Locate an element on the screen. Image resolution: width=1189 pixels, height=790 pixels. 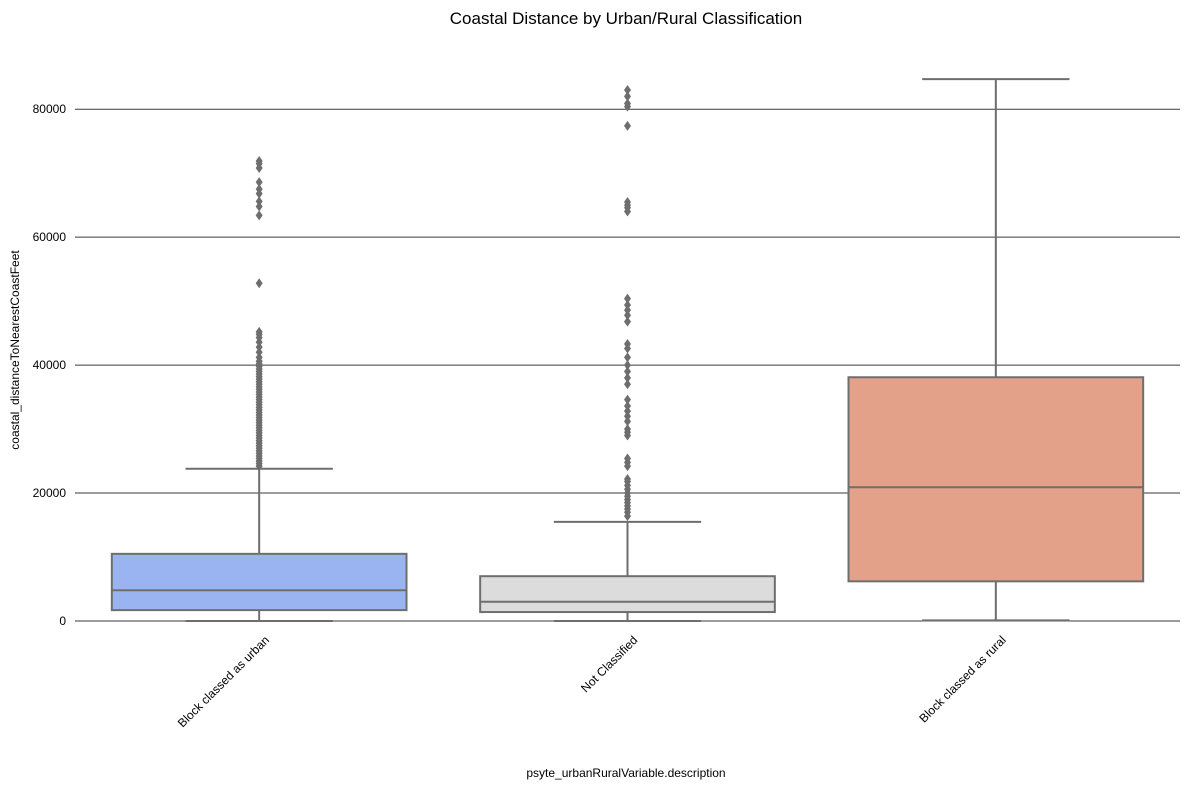
y-tick-label: 20000 is located at coordinates (50, 493).